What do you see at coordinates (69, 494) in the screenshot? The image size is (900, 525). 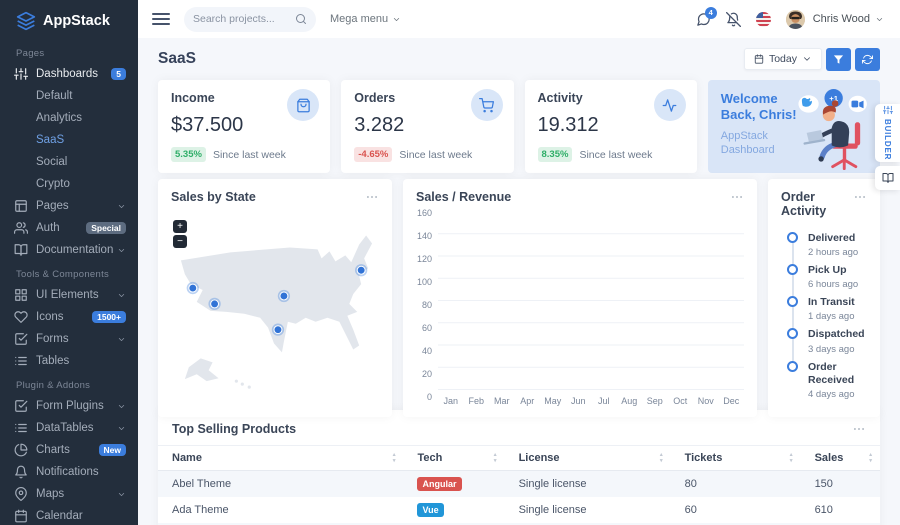 I see `sidebar-item-maps: Maps` at bounding box center [69, 494].